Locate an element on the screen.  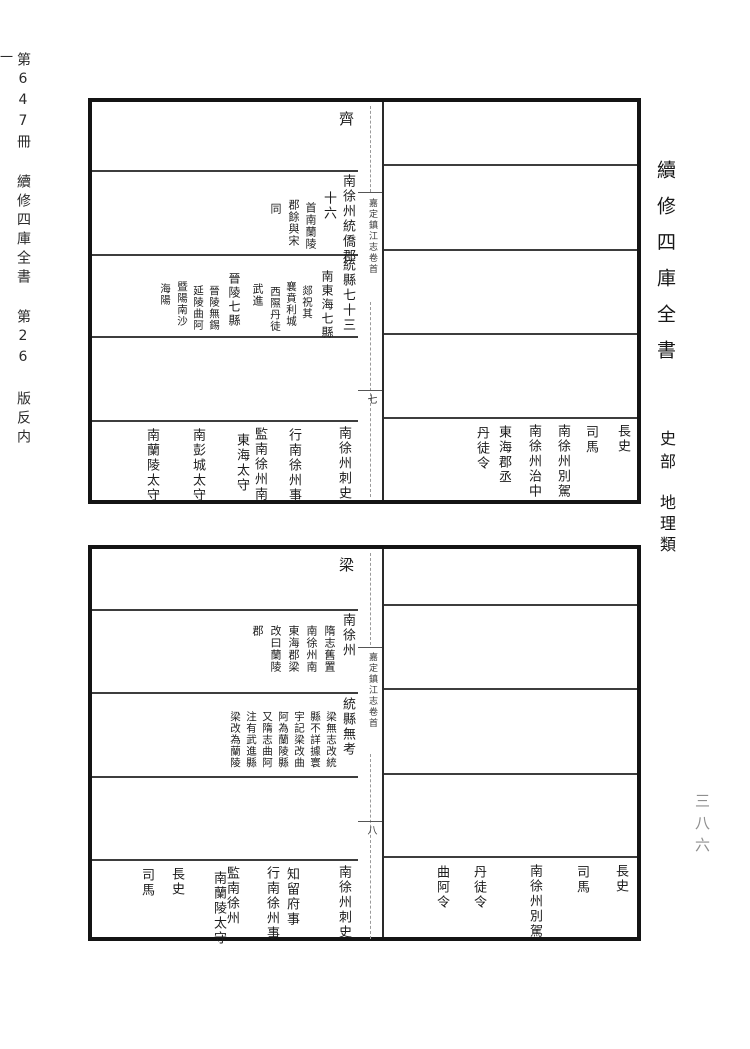
category-label: 地理類 is located at coordinates (666, 525).